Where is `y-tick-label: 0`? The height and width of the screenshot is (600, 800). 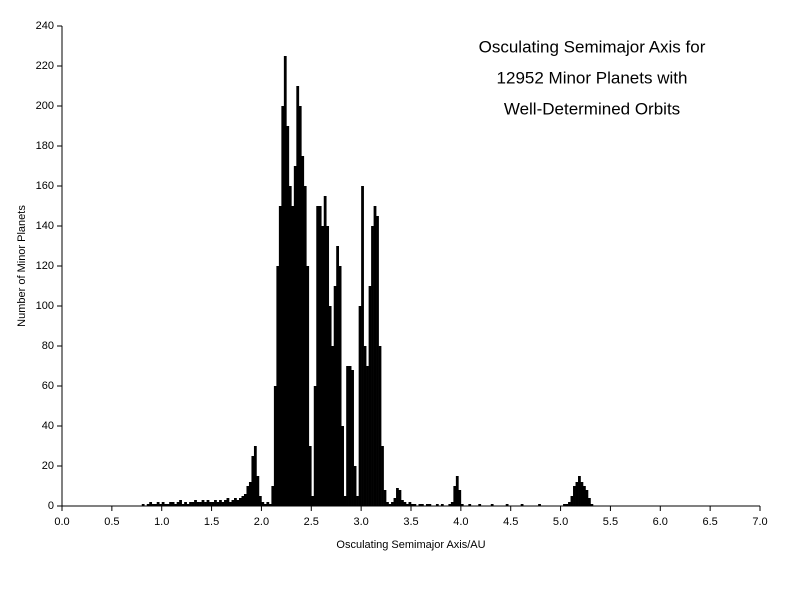
y-tick-label: 0 is located at coordinates (51, 506).